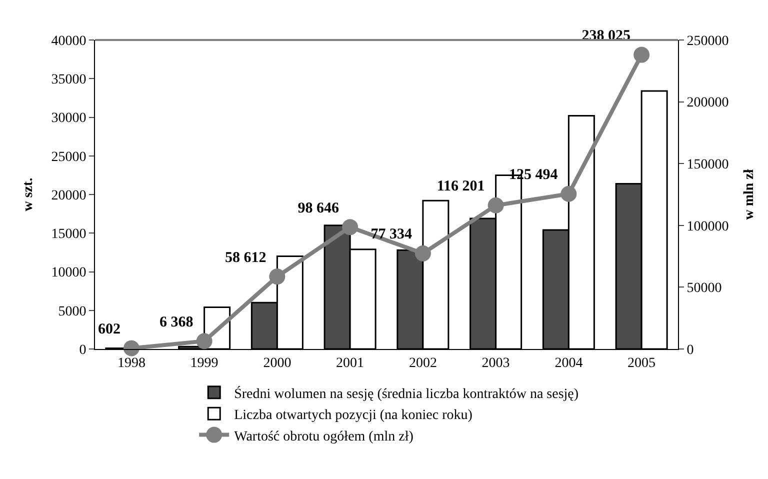 The height and width of the screenshot is (479, 768). I want to click on y-axis-title: w szt., so click(28, 195).